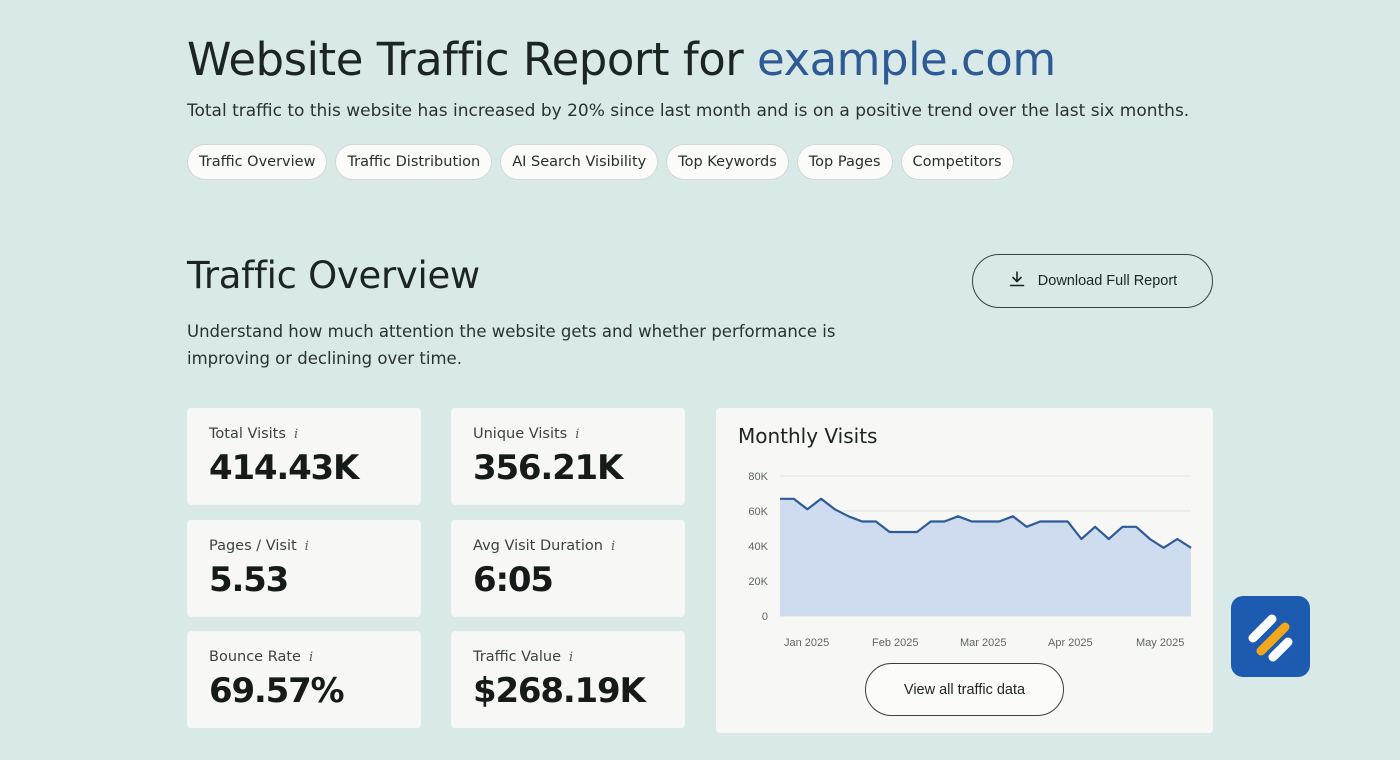  I want to click on stat-card-bounce-rate: Bounce Rate i 69.57%, so click(304, 679).